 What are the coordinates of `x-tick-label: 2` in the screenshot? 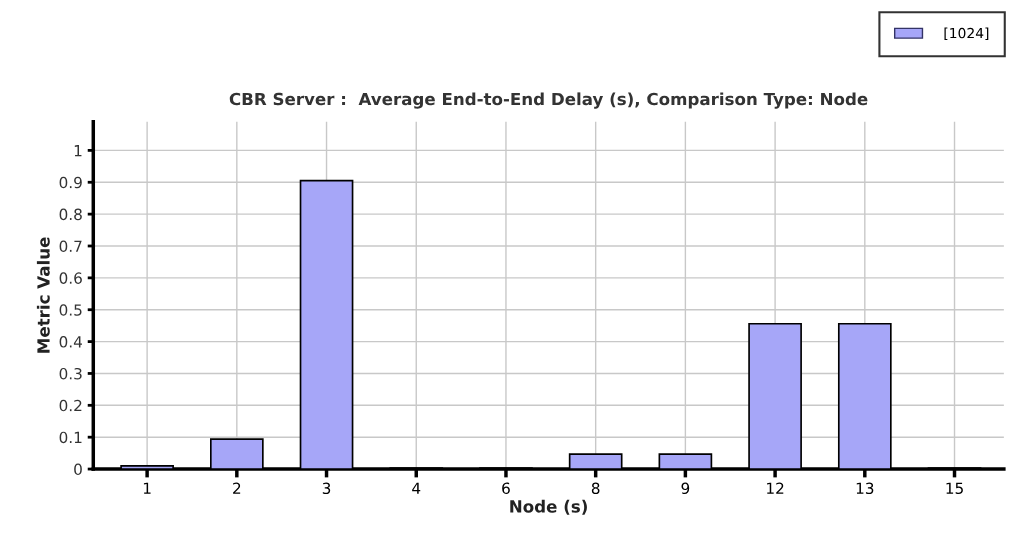 It's located at (237, 488).